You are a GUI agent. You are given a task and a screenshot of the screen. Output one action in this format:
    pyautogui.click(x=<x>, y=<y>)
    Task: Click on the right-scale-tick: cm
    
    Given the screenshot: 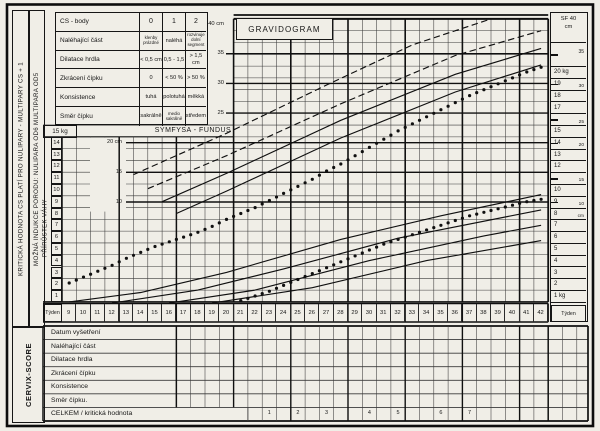 What is the action you would take?
    pyautogui.click(x=580, y=216)
    